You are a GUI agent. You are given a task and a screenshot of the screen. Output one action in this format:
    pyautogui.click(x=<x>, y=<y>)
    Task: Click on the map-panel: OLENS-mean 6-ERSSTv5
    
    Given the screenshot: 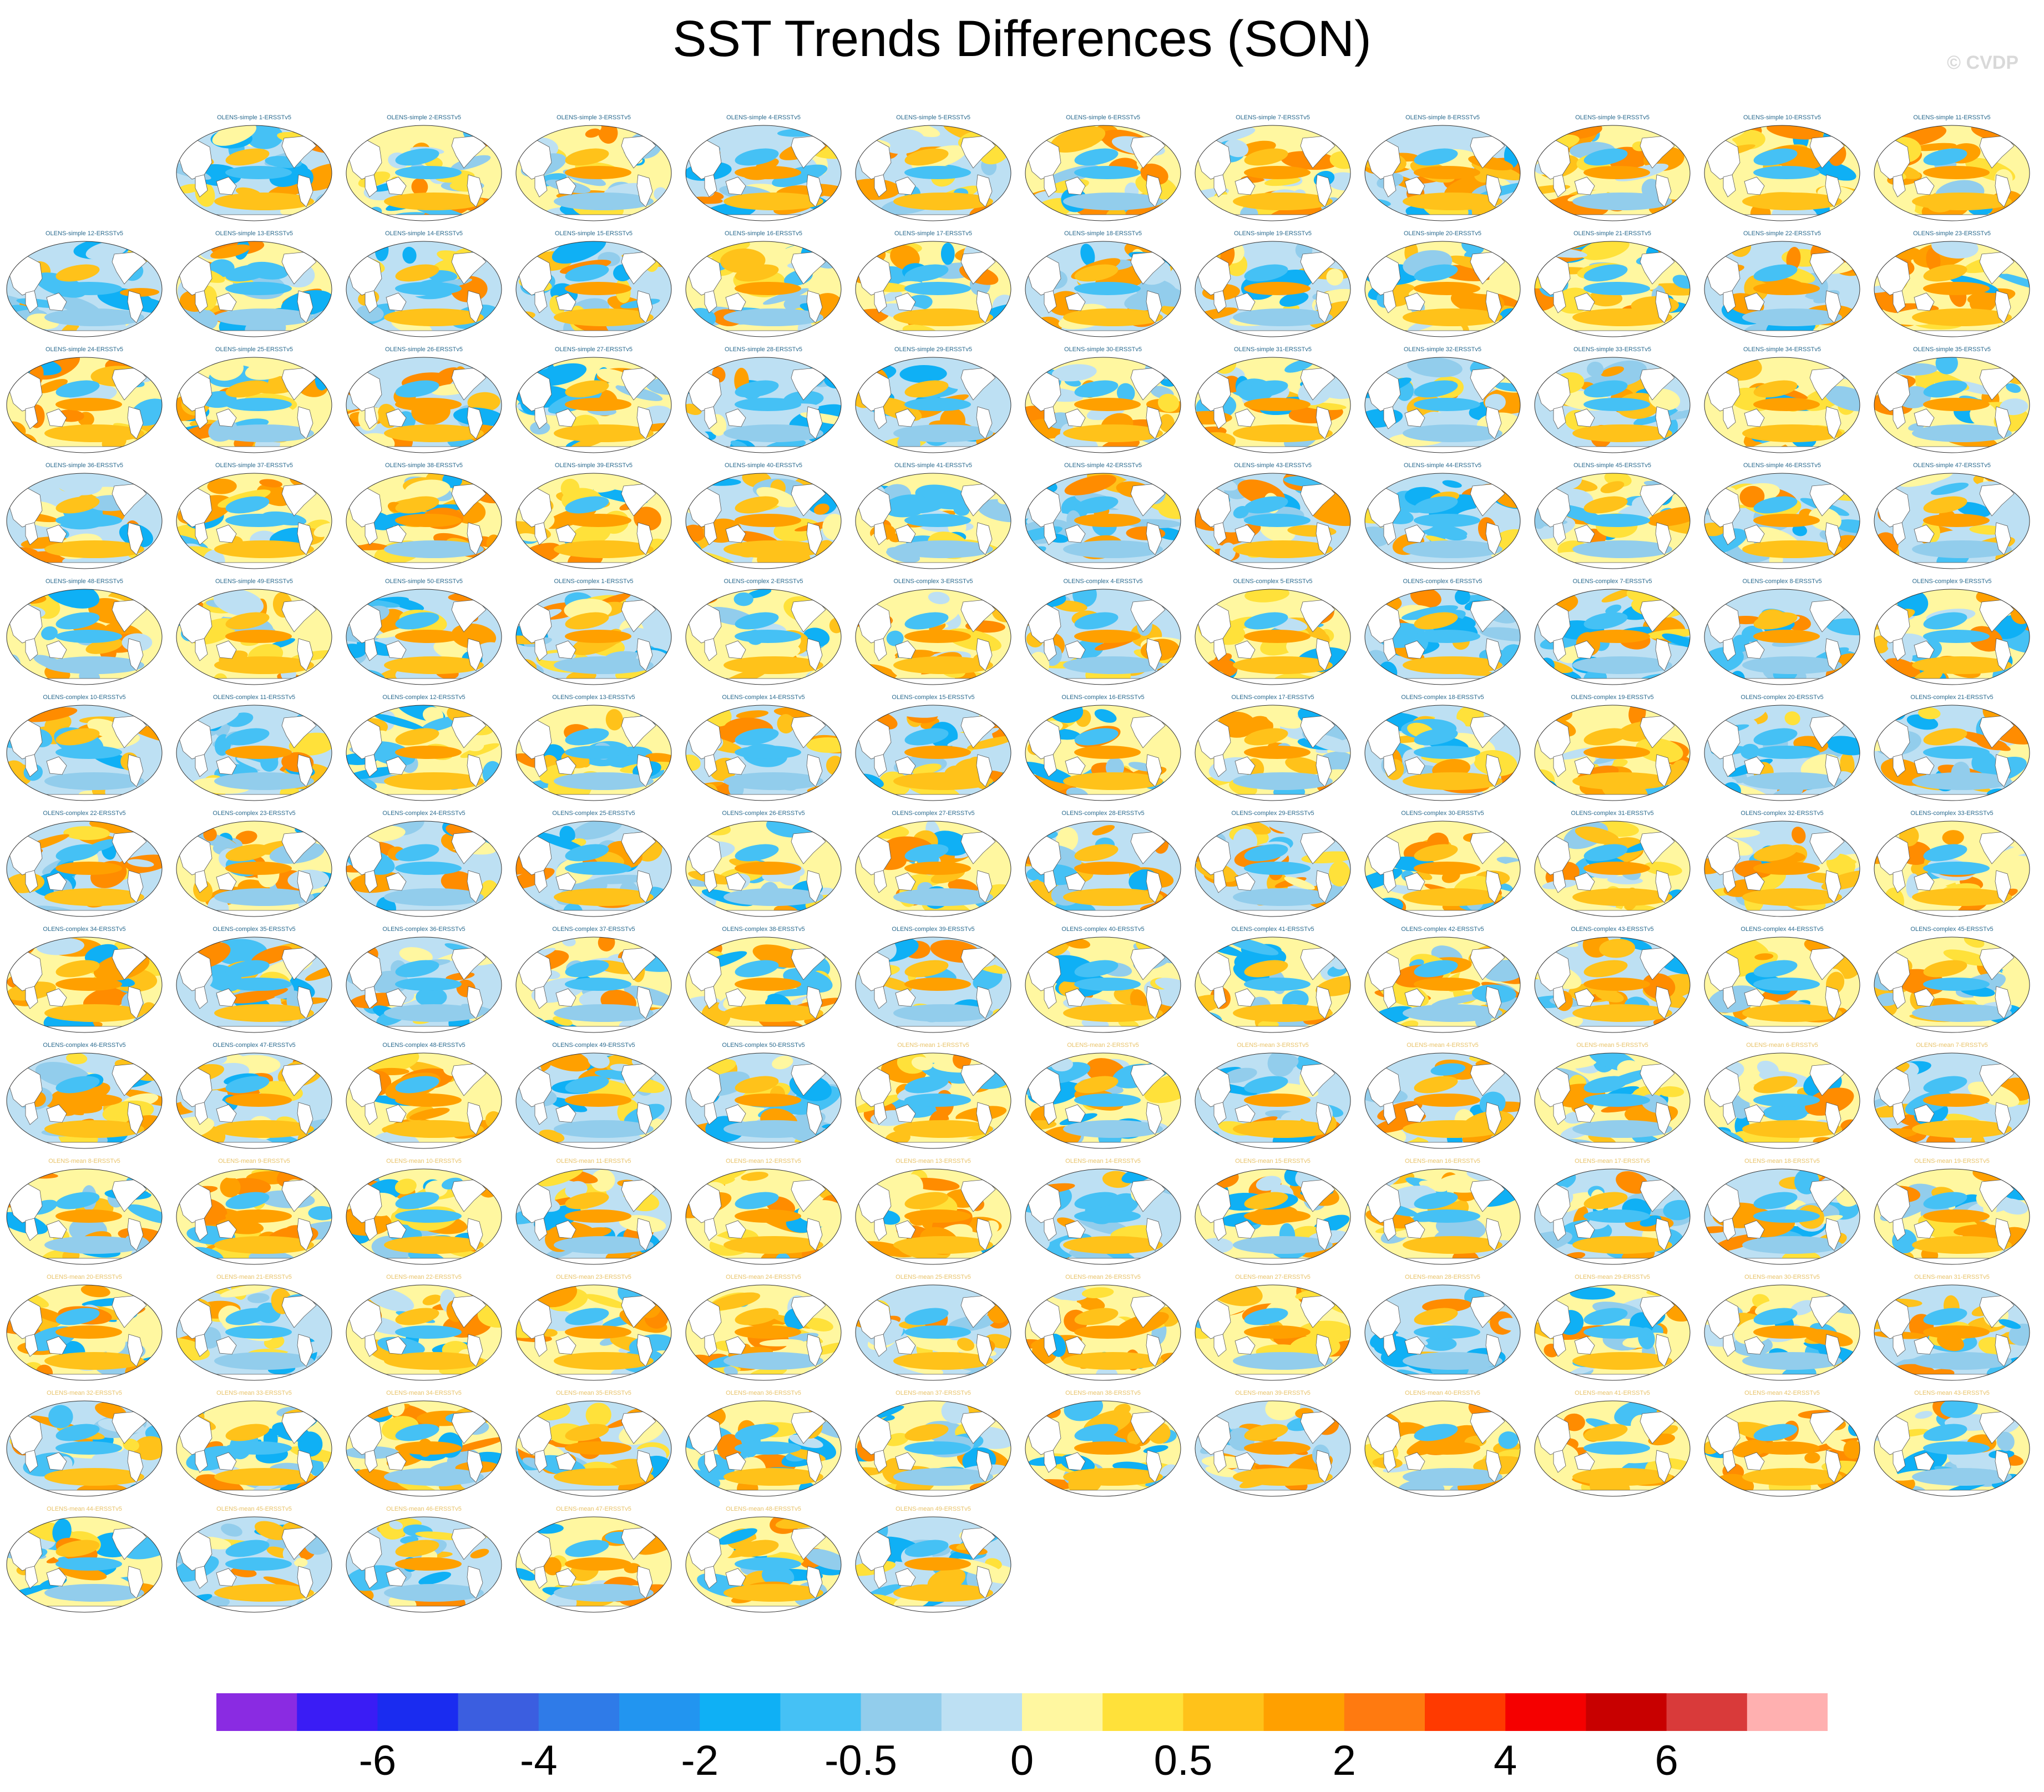 What is the action you would take?
    pyautogui.click(x=1782, y=1095)
    